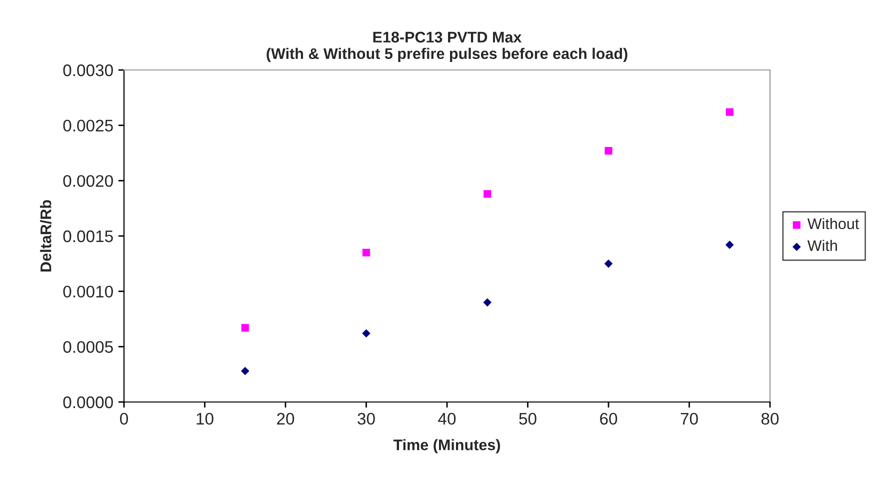 The width and height of the screenshot is (885, 479). I want to click on chart-title: E18-PC13 PVTD Max (With & Without 5 prefire pulses before each load), so click(447, 47).